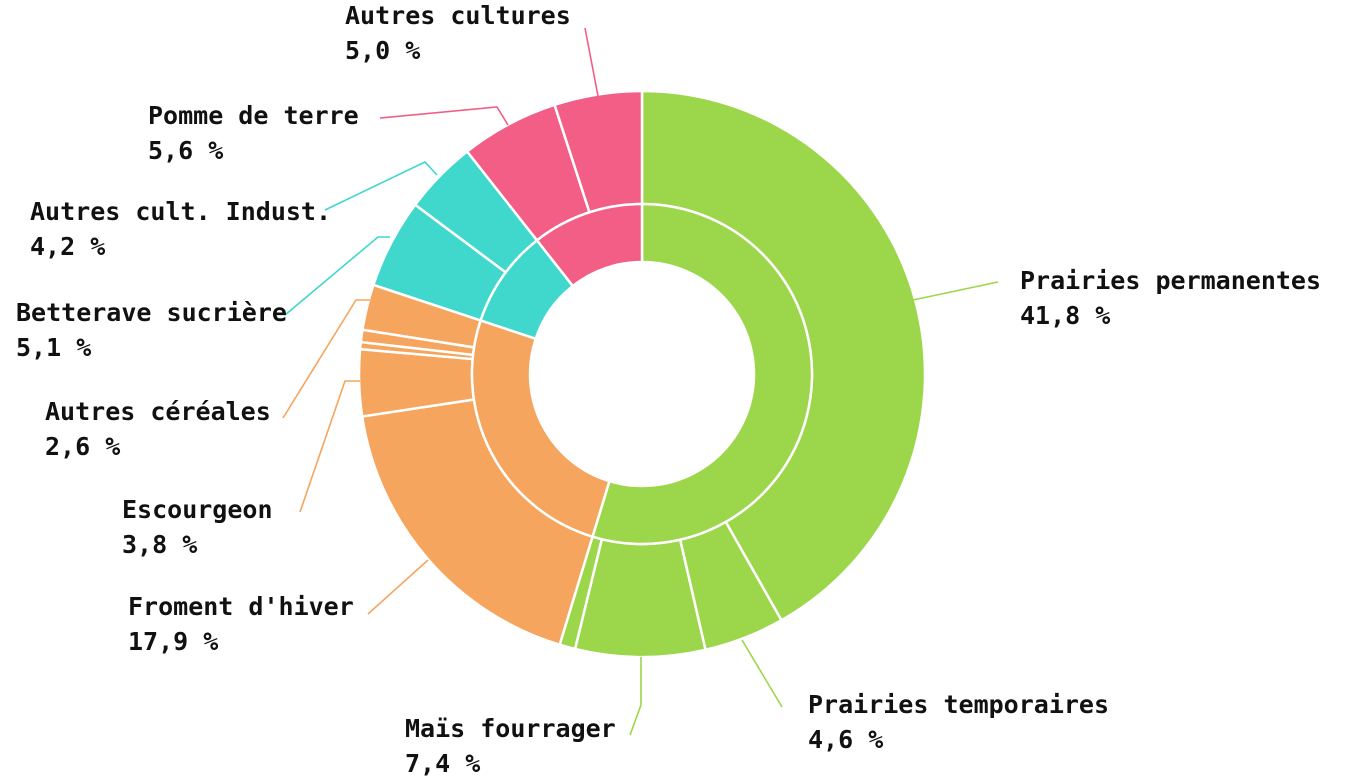 This screenshot has height=782, width=1347. What do you see at coordinates (510, 728) in the screenshot?
I see `segment-label: Maïs fourrager` at bounding box center [510, 728].